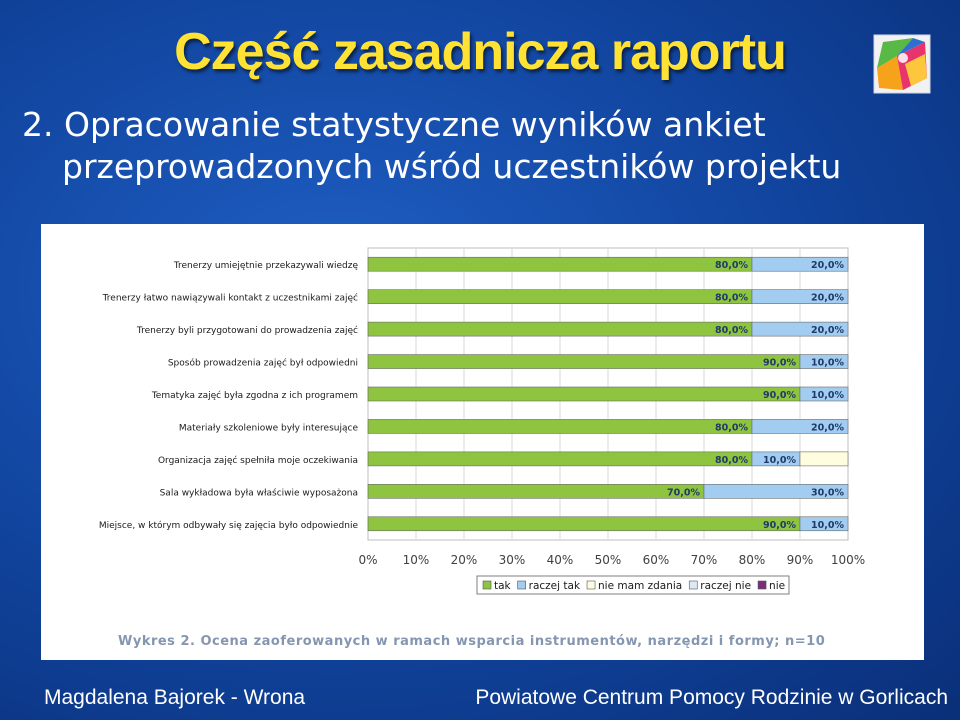 Image resolution: width=960 pixels, height=720 pixels. What do you see at coordinates (555, 586) in the screenshot?
I see `legend-label: raczej tak` at bounding box center [555, 586].